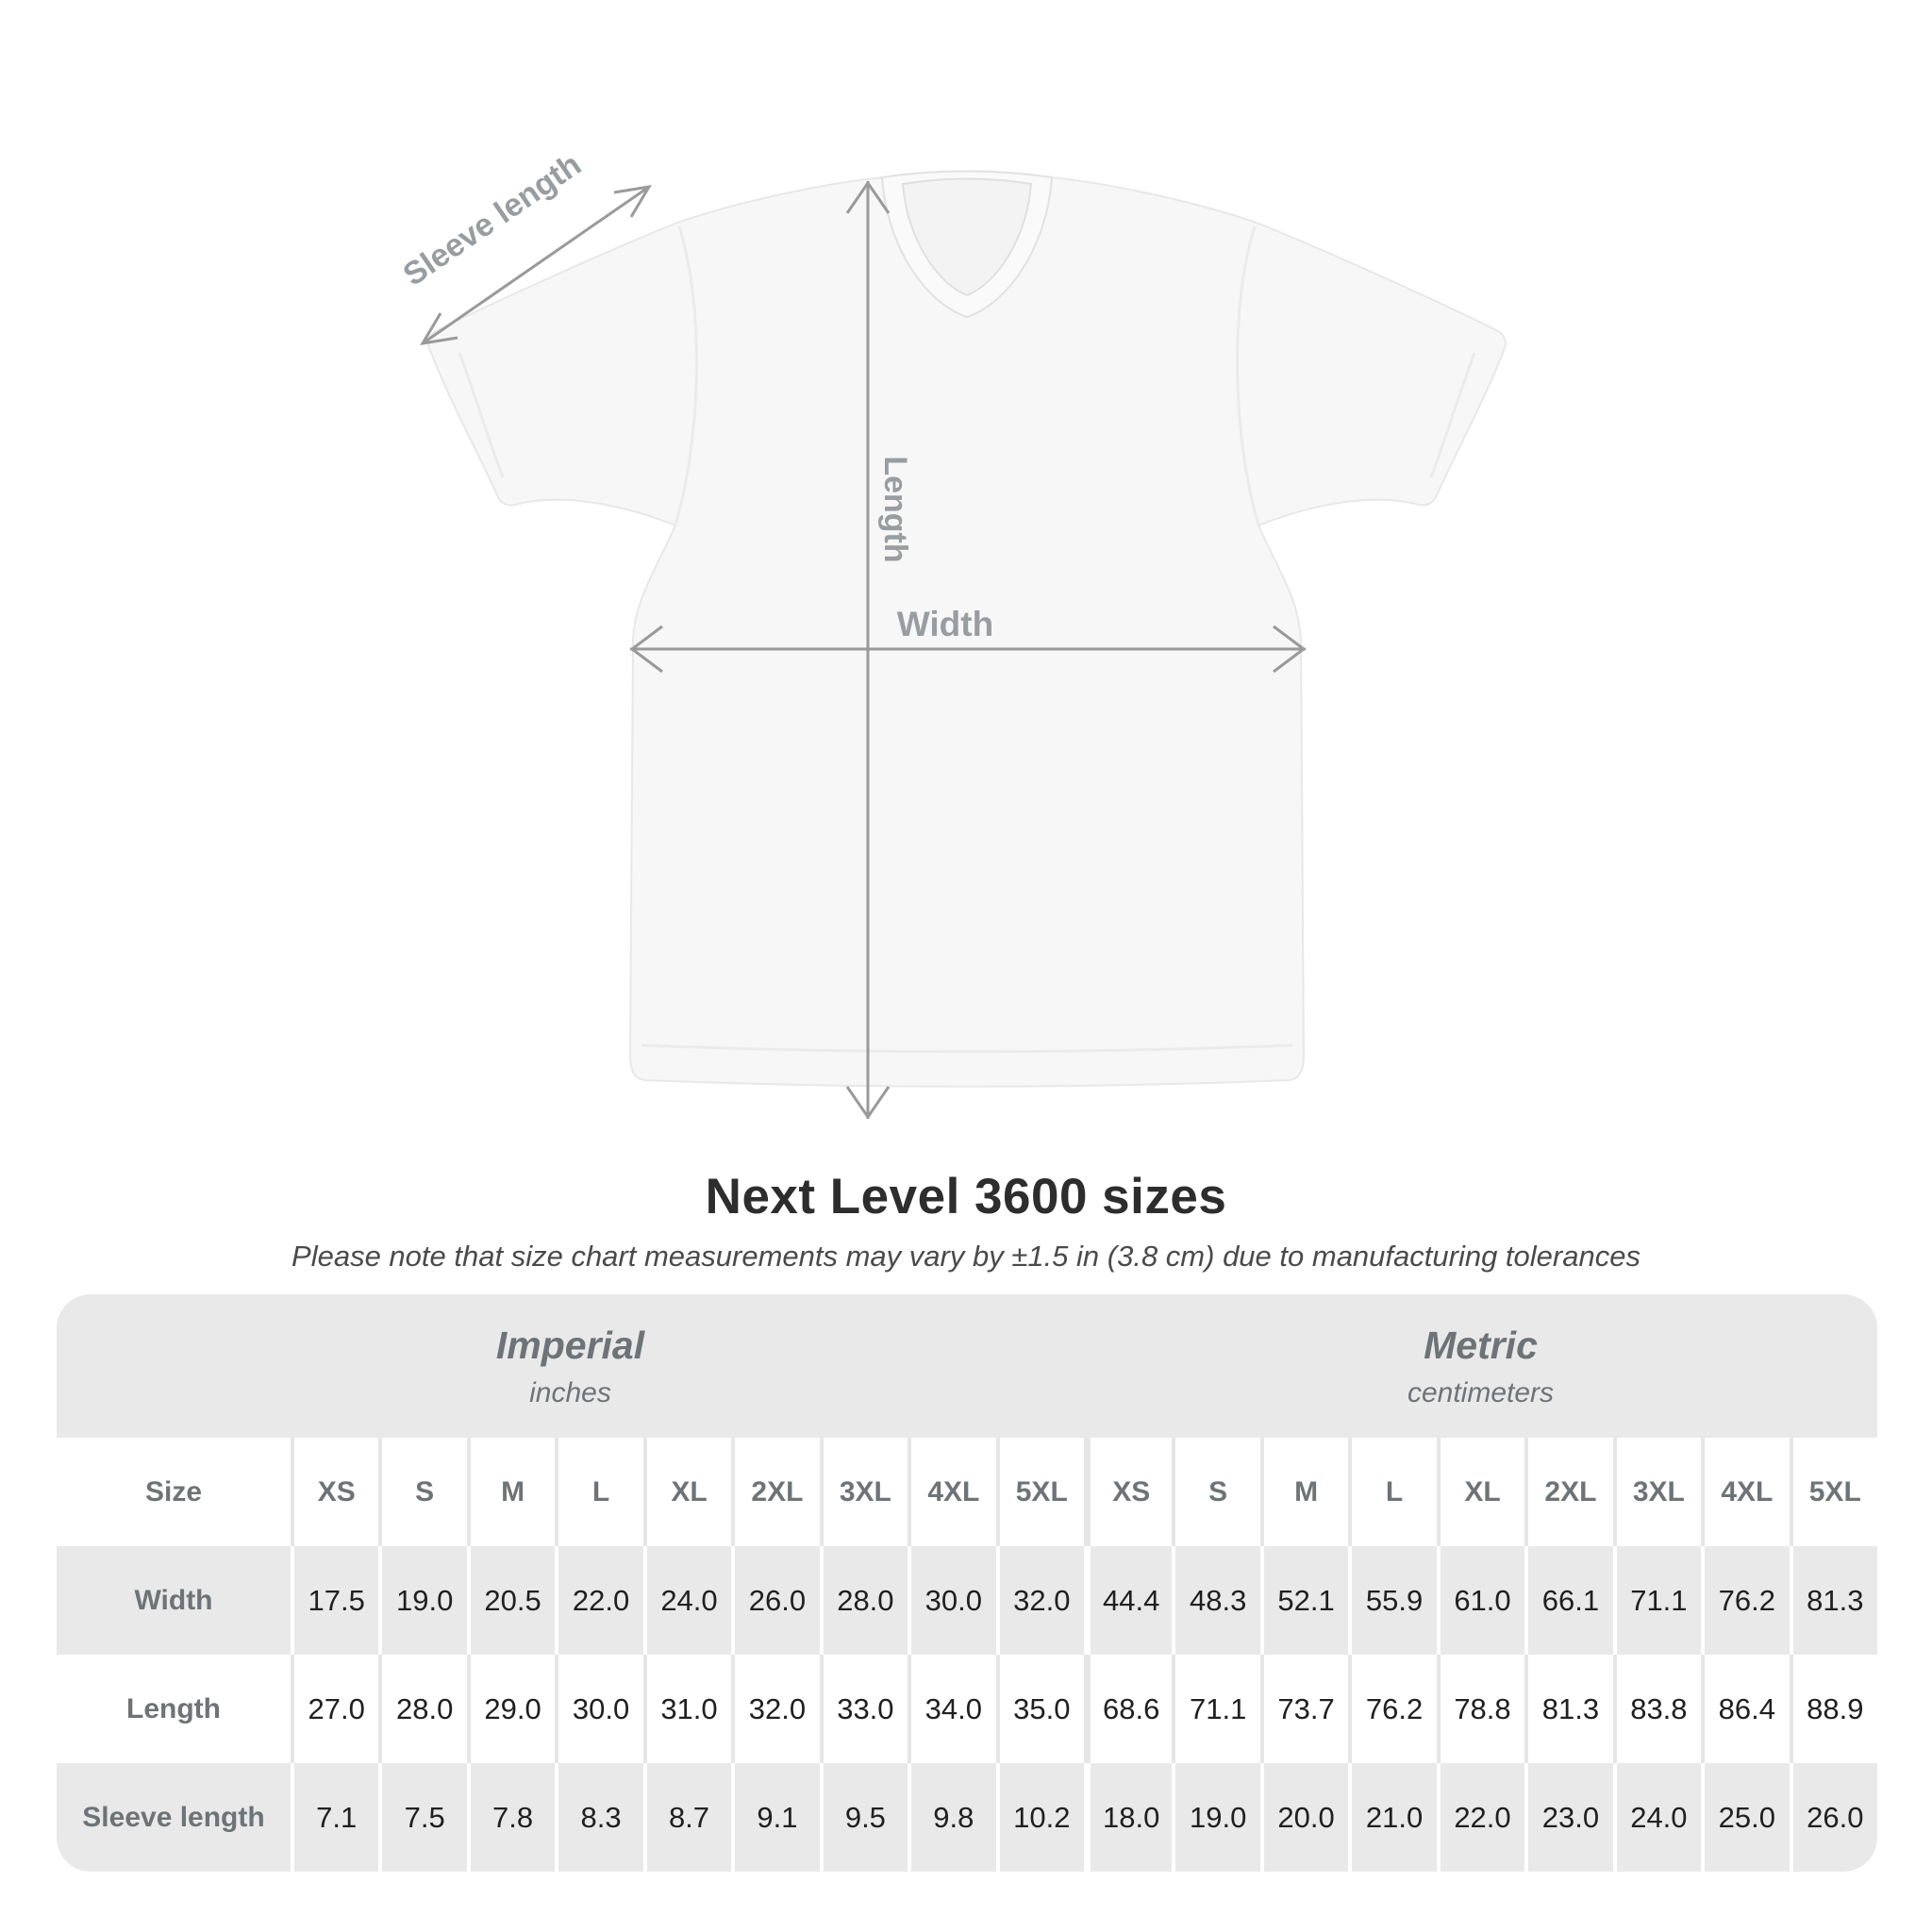 The height and width of the screenshot is (1932, 1932). Describe the element at coordinates (1481, 1345) in the screenshot. I see `metric-group-name: Metric` at that location.